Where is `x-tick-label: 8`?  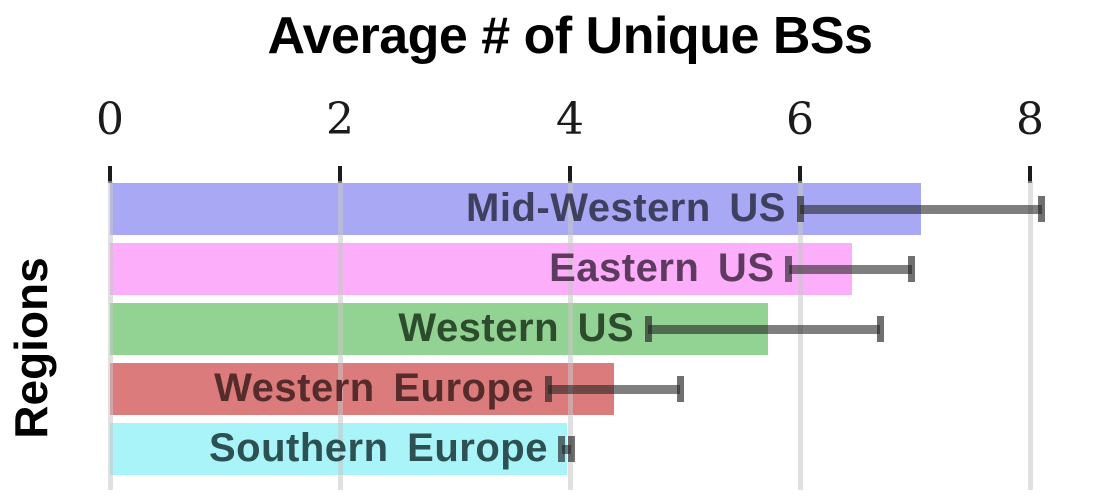 x-tick-label: 8 is located at coordinates (1030, 119).